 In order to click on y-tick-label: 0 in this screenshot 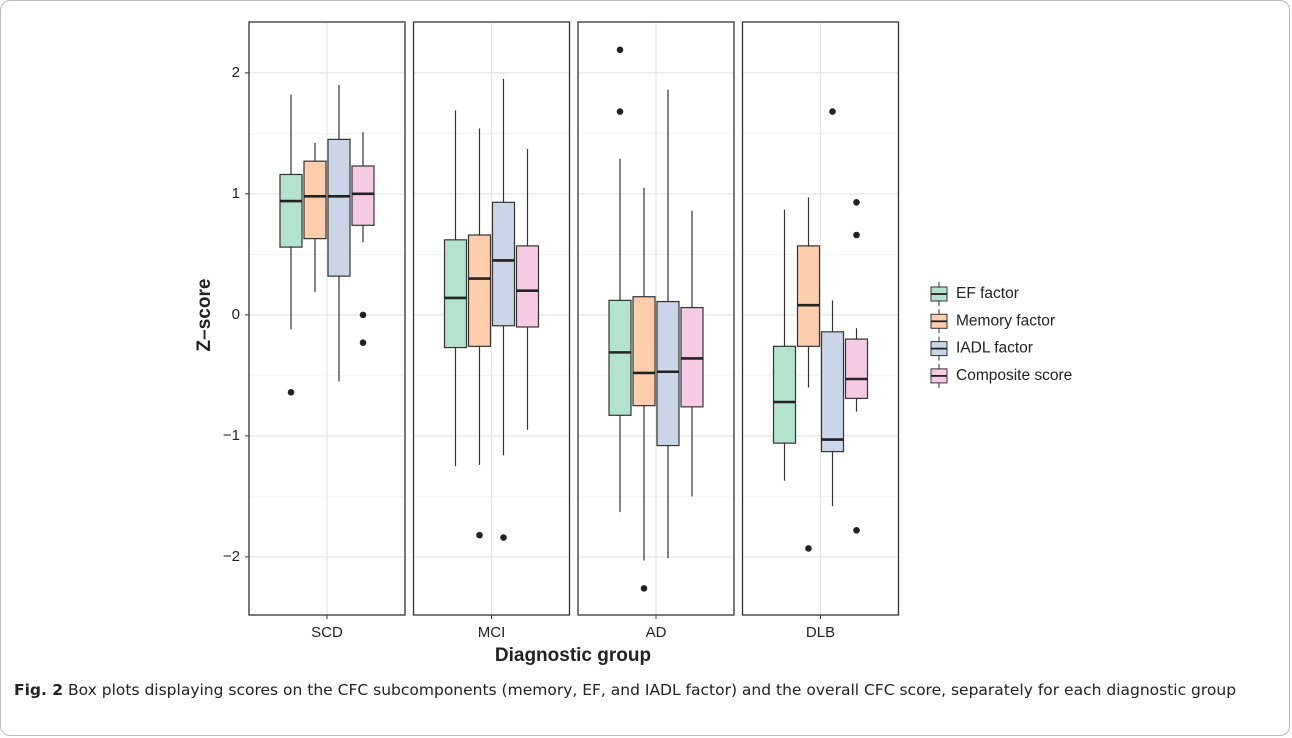, I will do `click(236, 314)`.